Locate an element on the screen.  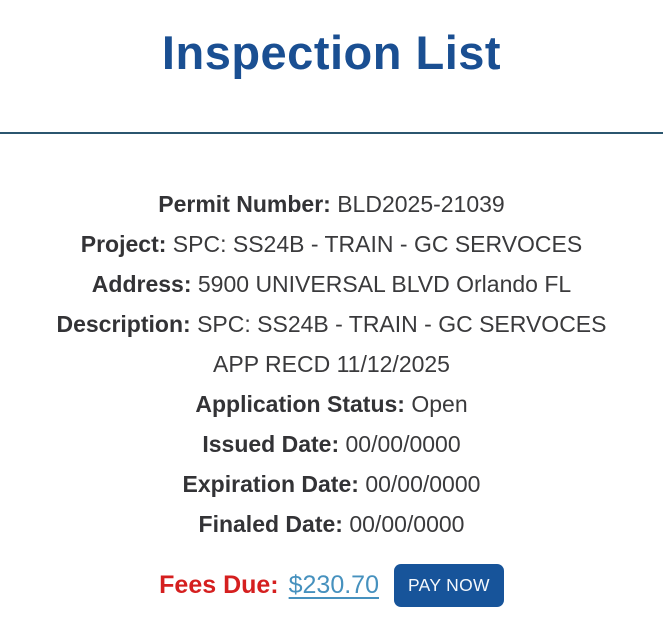
field-expiration-date: Expiration Date: 00/00/0000 is located at coordinates (331, 484).